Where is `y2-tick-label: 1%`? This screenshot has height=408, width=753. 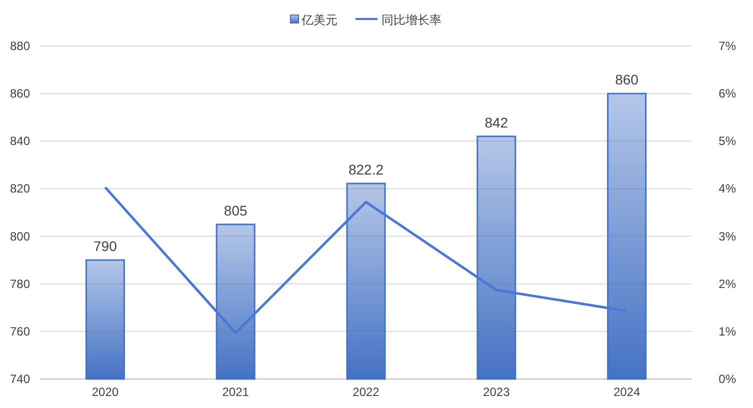 y2-tick-label: 1% is located at coordinates (727, 331).